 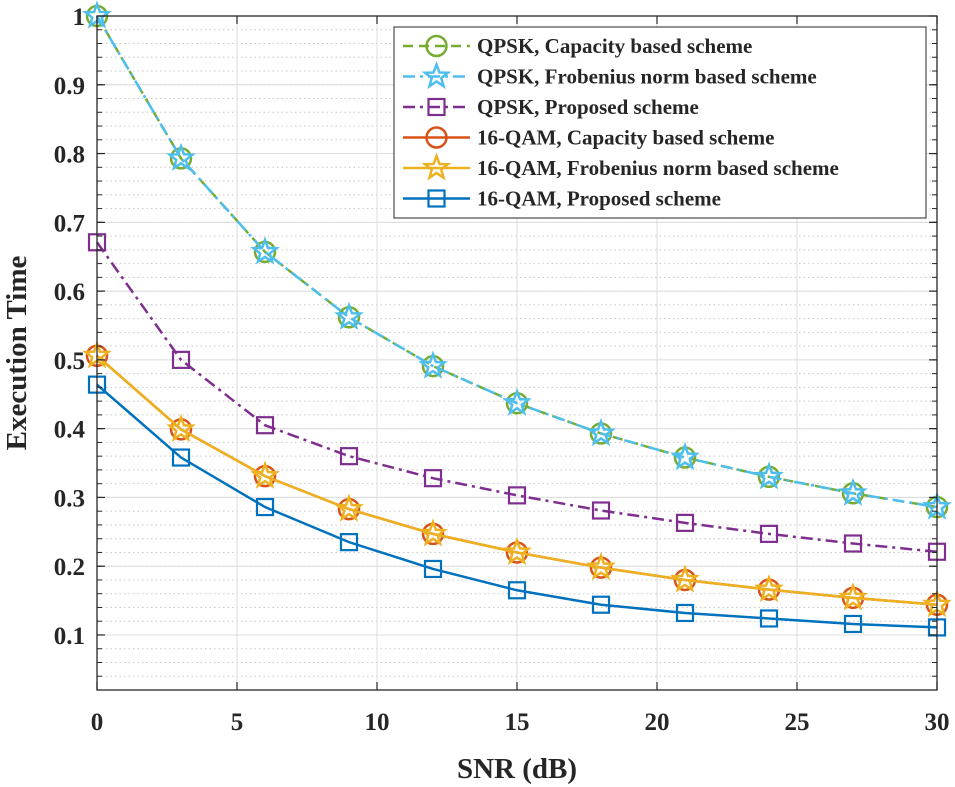 What do you see at coordinates (625, 138) in the screenshot?
I see `legend-label: 16-QAM, Capacity based scheme` at bounding box center [625, 138].